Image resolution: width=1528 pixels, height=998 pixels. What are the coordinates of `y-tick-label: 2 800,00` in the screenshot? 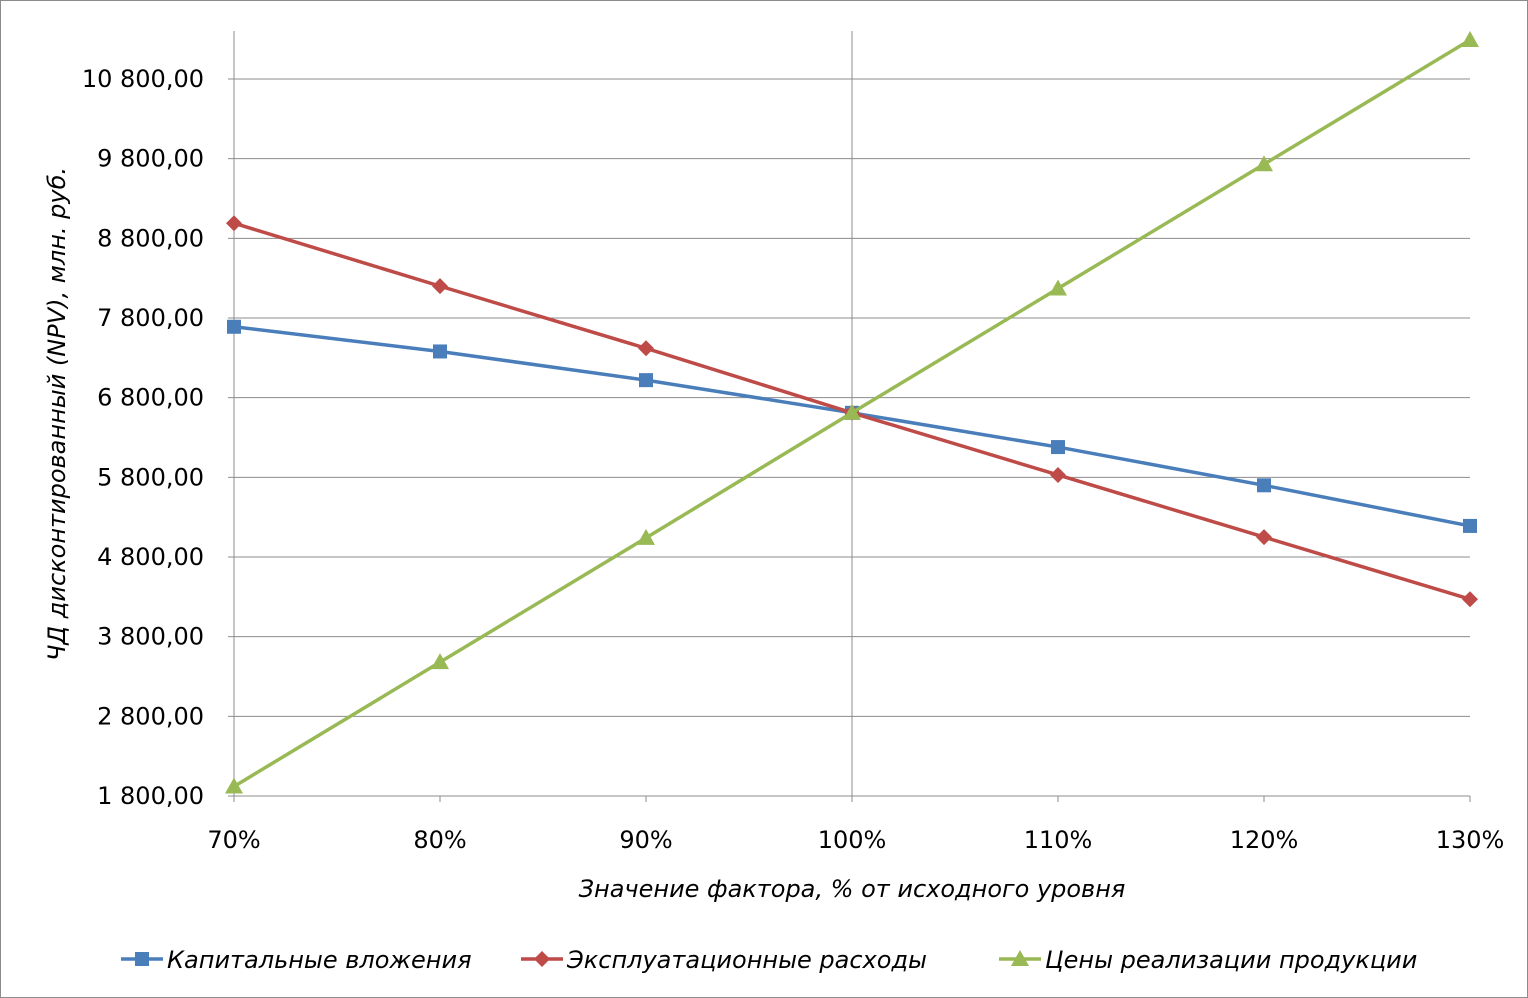 It's located at (150, 716).